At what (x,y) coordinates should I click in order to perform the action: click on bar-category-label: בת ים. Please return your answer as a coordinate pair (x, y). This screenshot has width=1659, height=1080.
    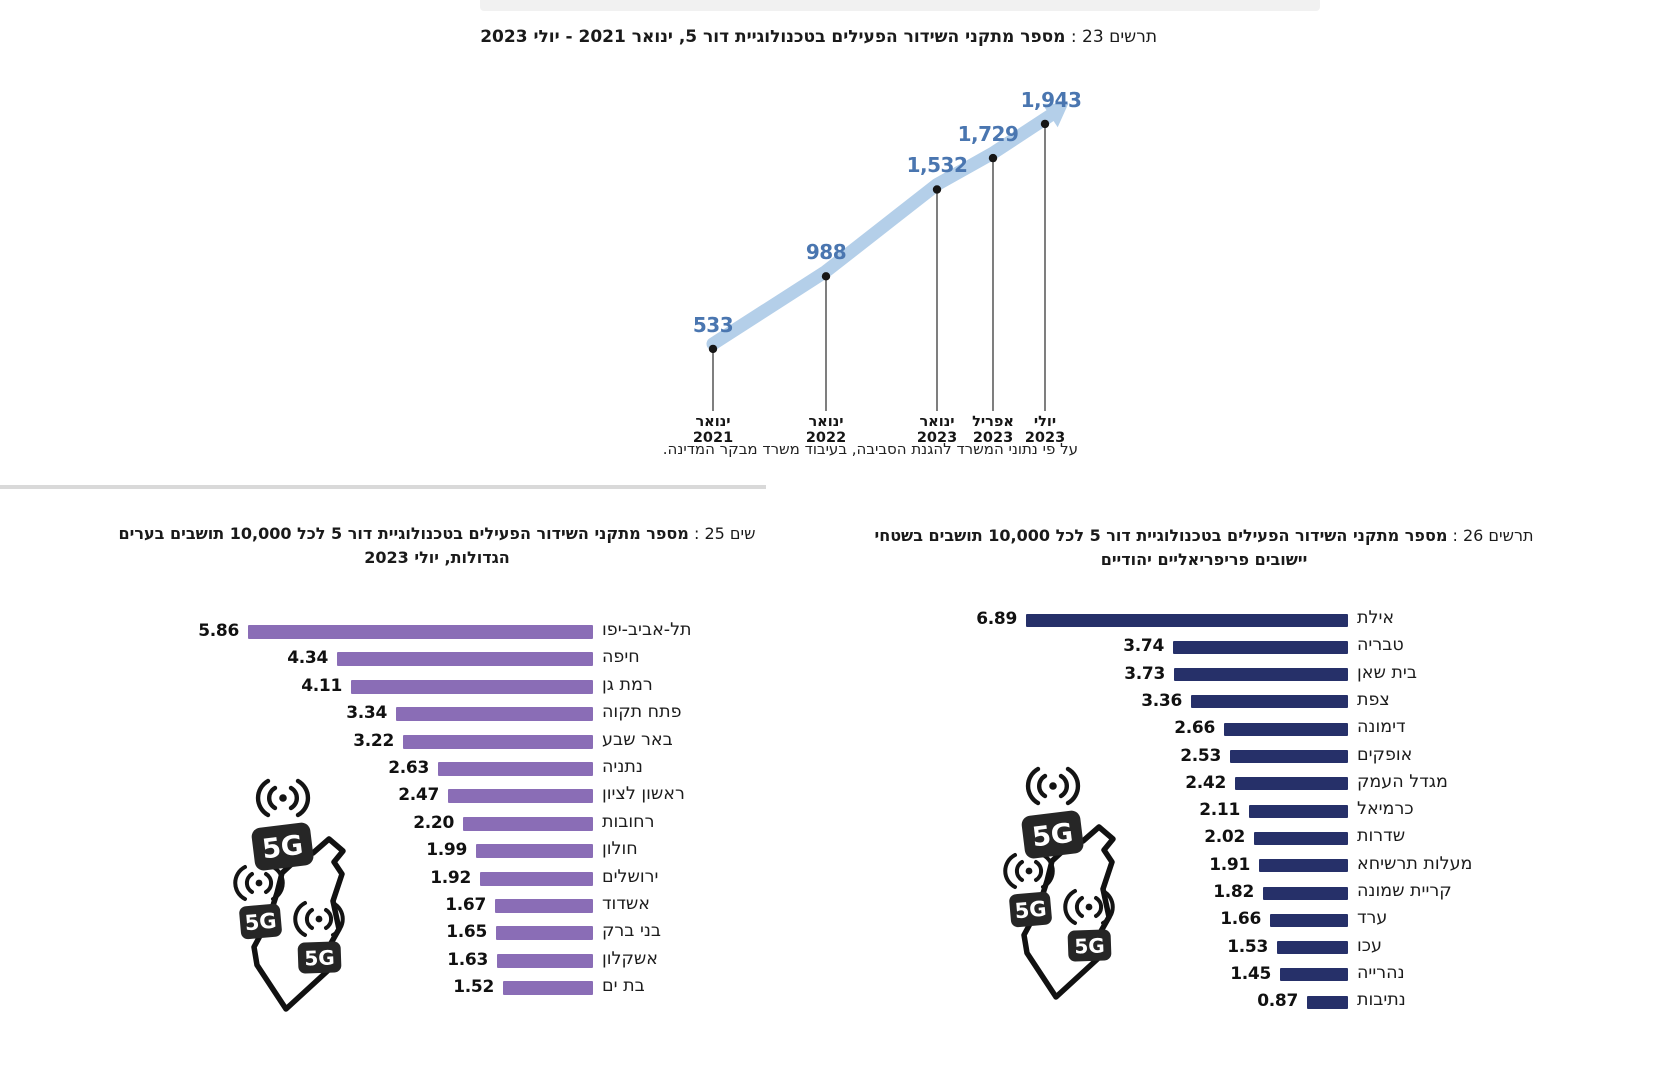
    Looking at the image, I should click on (623, 986).